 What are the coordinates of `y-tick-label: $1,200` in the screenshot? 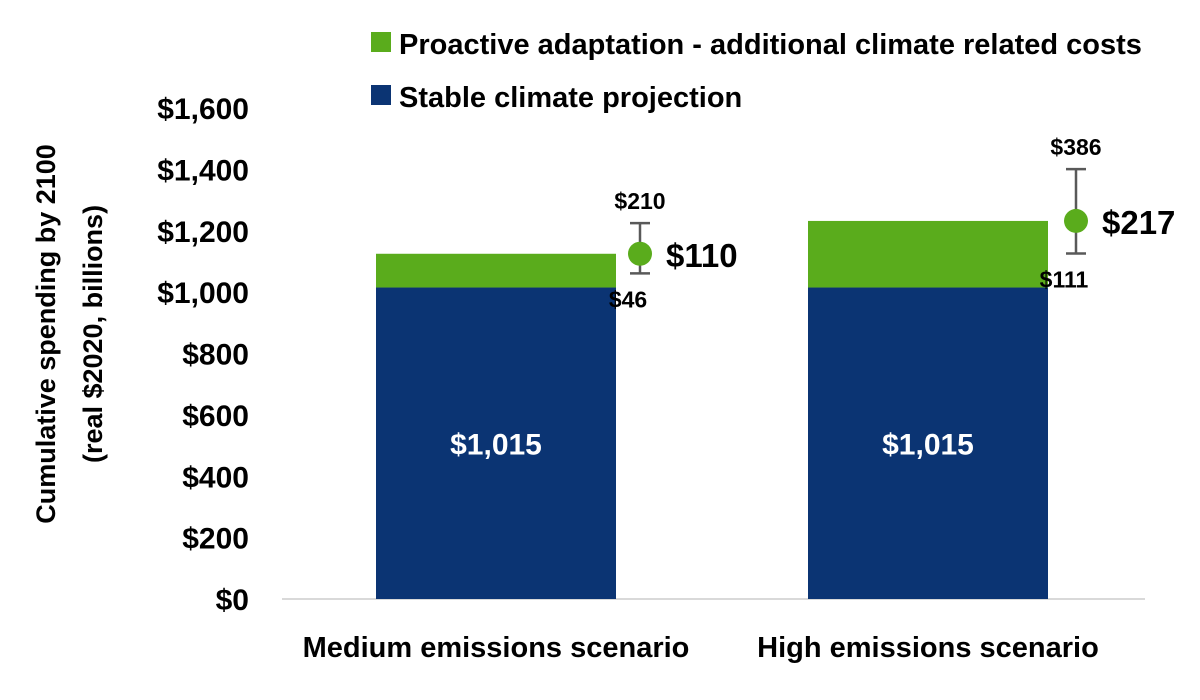 It's located at (203, 232).